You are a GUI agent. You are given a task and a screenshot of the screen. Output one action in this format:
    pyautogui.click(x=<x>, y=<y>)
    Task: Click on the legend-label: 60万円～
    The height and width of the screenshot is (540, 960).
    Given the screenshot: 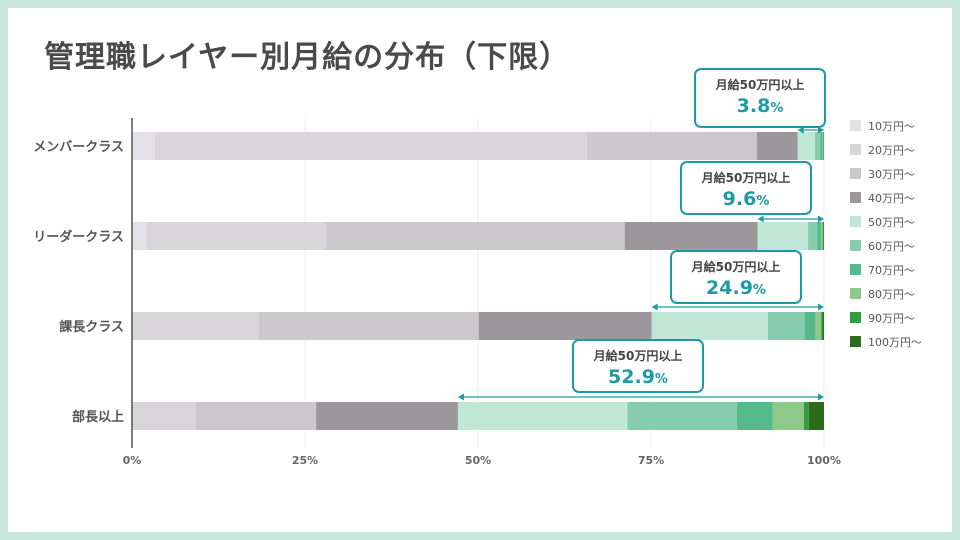 What is the action you would take?
    pyautogui.click(x=891, y=246)
    